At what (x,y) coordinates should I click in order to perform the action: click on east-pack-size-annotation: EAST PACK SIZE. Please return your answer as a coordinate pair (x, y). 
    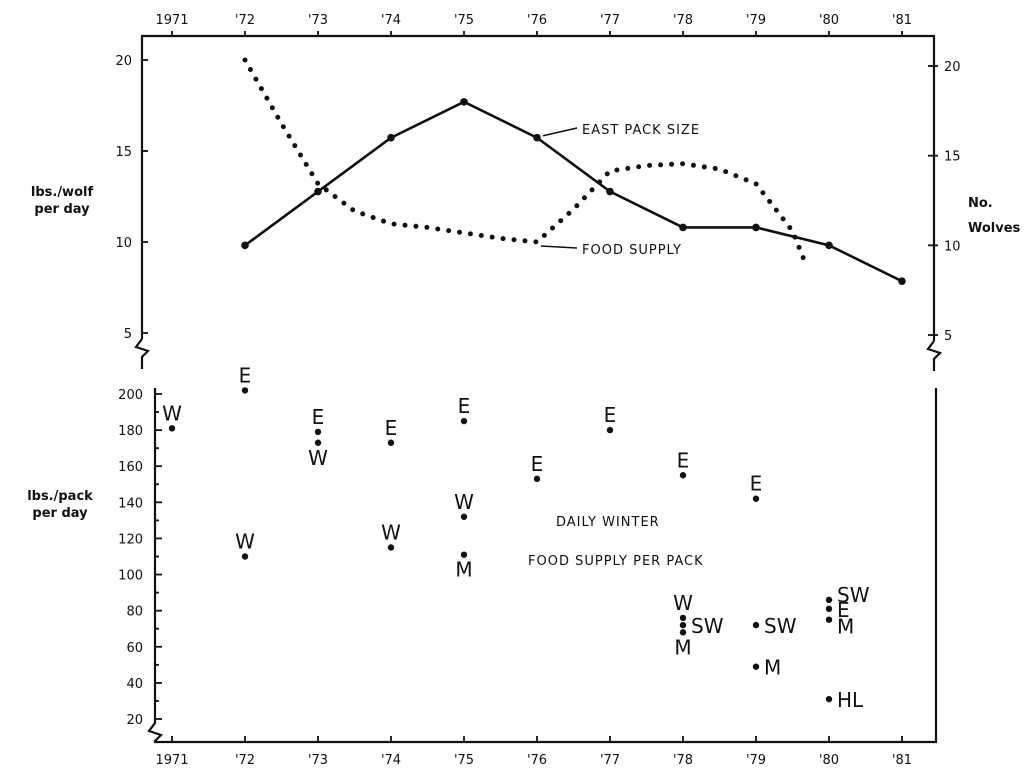
    Looking at the image, I should click on (641, 130).